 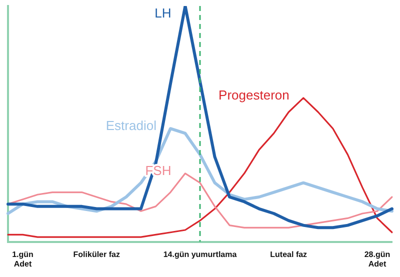 What do you see at coordinates (163, 13) in the screenshot?
I see `series-label: LH` at bounding box center [163, 13].